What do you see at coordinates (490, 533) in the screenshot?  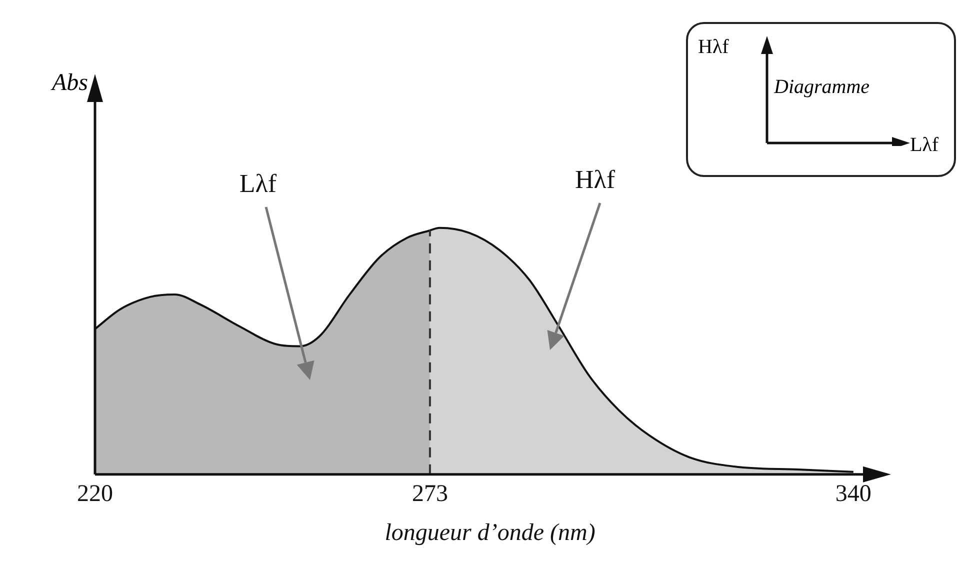 I see `x-axis-title: longueur d’onde (nm)` at bounding box center [490, 533].